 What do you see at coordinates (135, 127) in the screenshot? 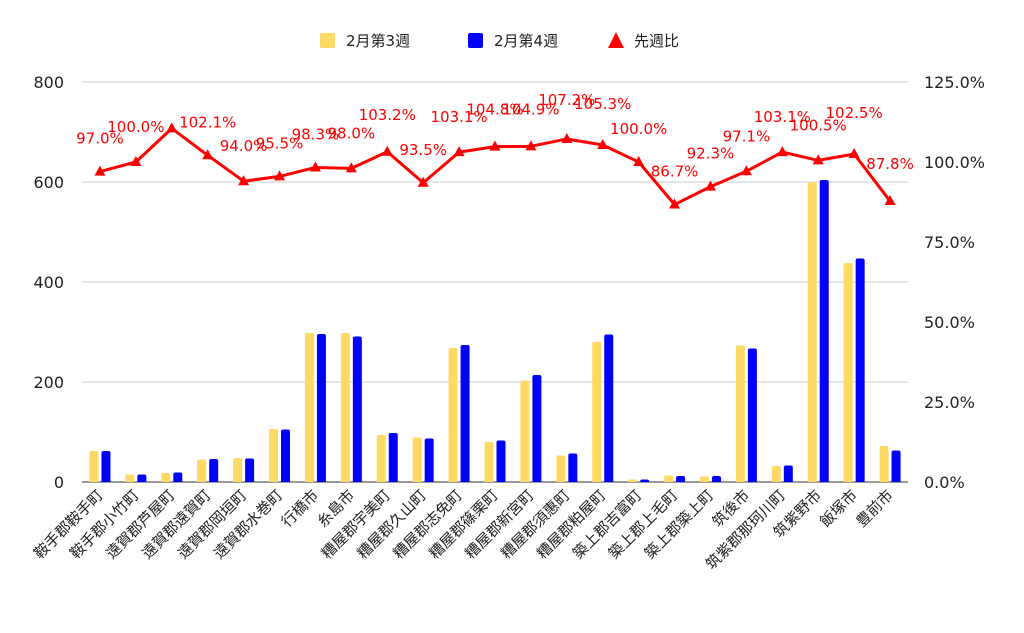
I see `ratio-data-label: 100.0%` at bounding box center [135, 127].